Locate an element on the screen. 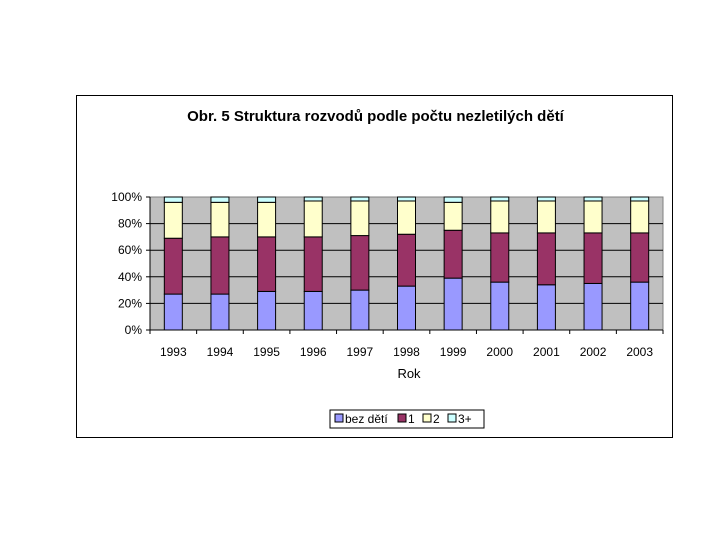 This screenshot has height=540, width=720. x-tick-label: 2003 is located at coordinates (639, 352).